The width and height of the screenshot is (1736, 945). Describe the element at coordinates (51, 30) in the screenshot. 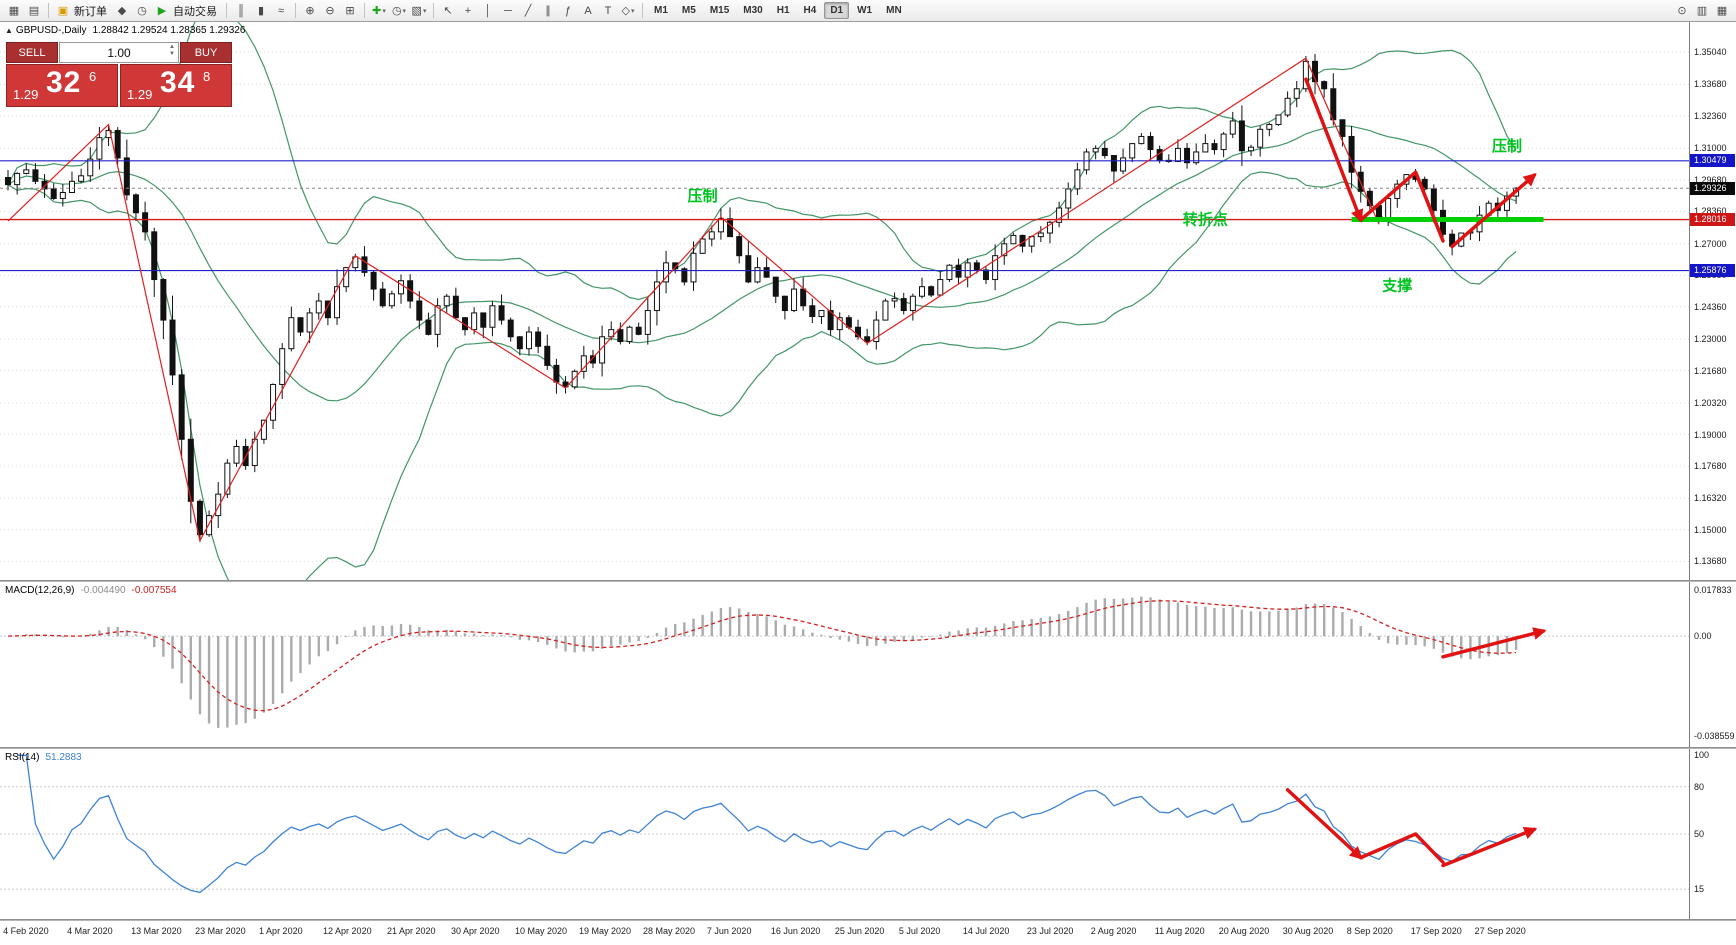

I see `symbol-label: GBPUSD-,Daily` at that location.